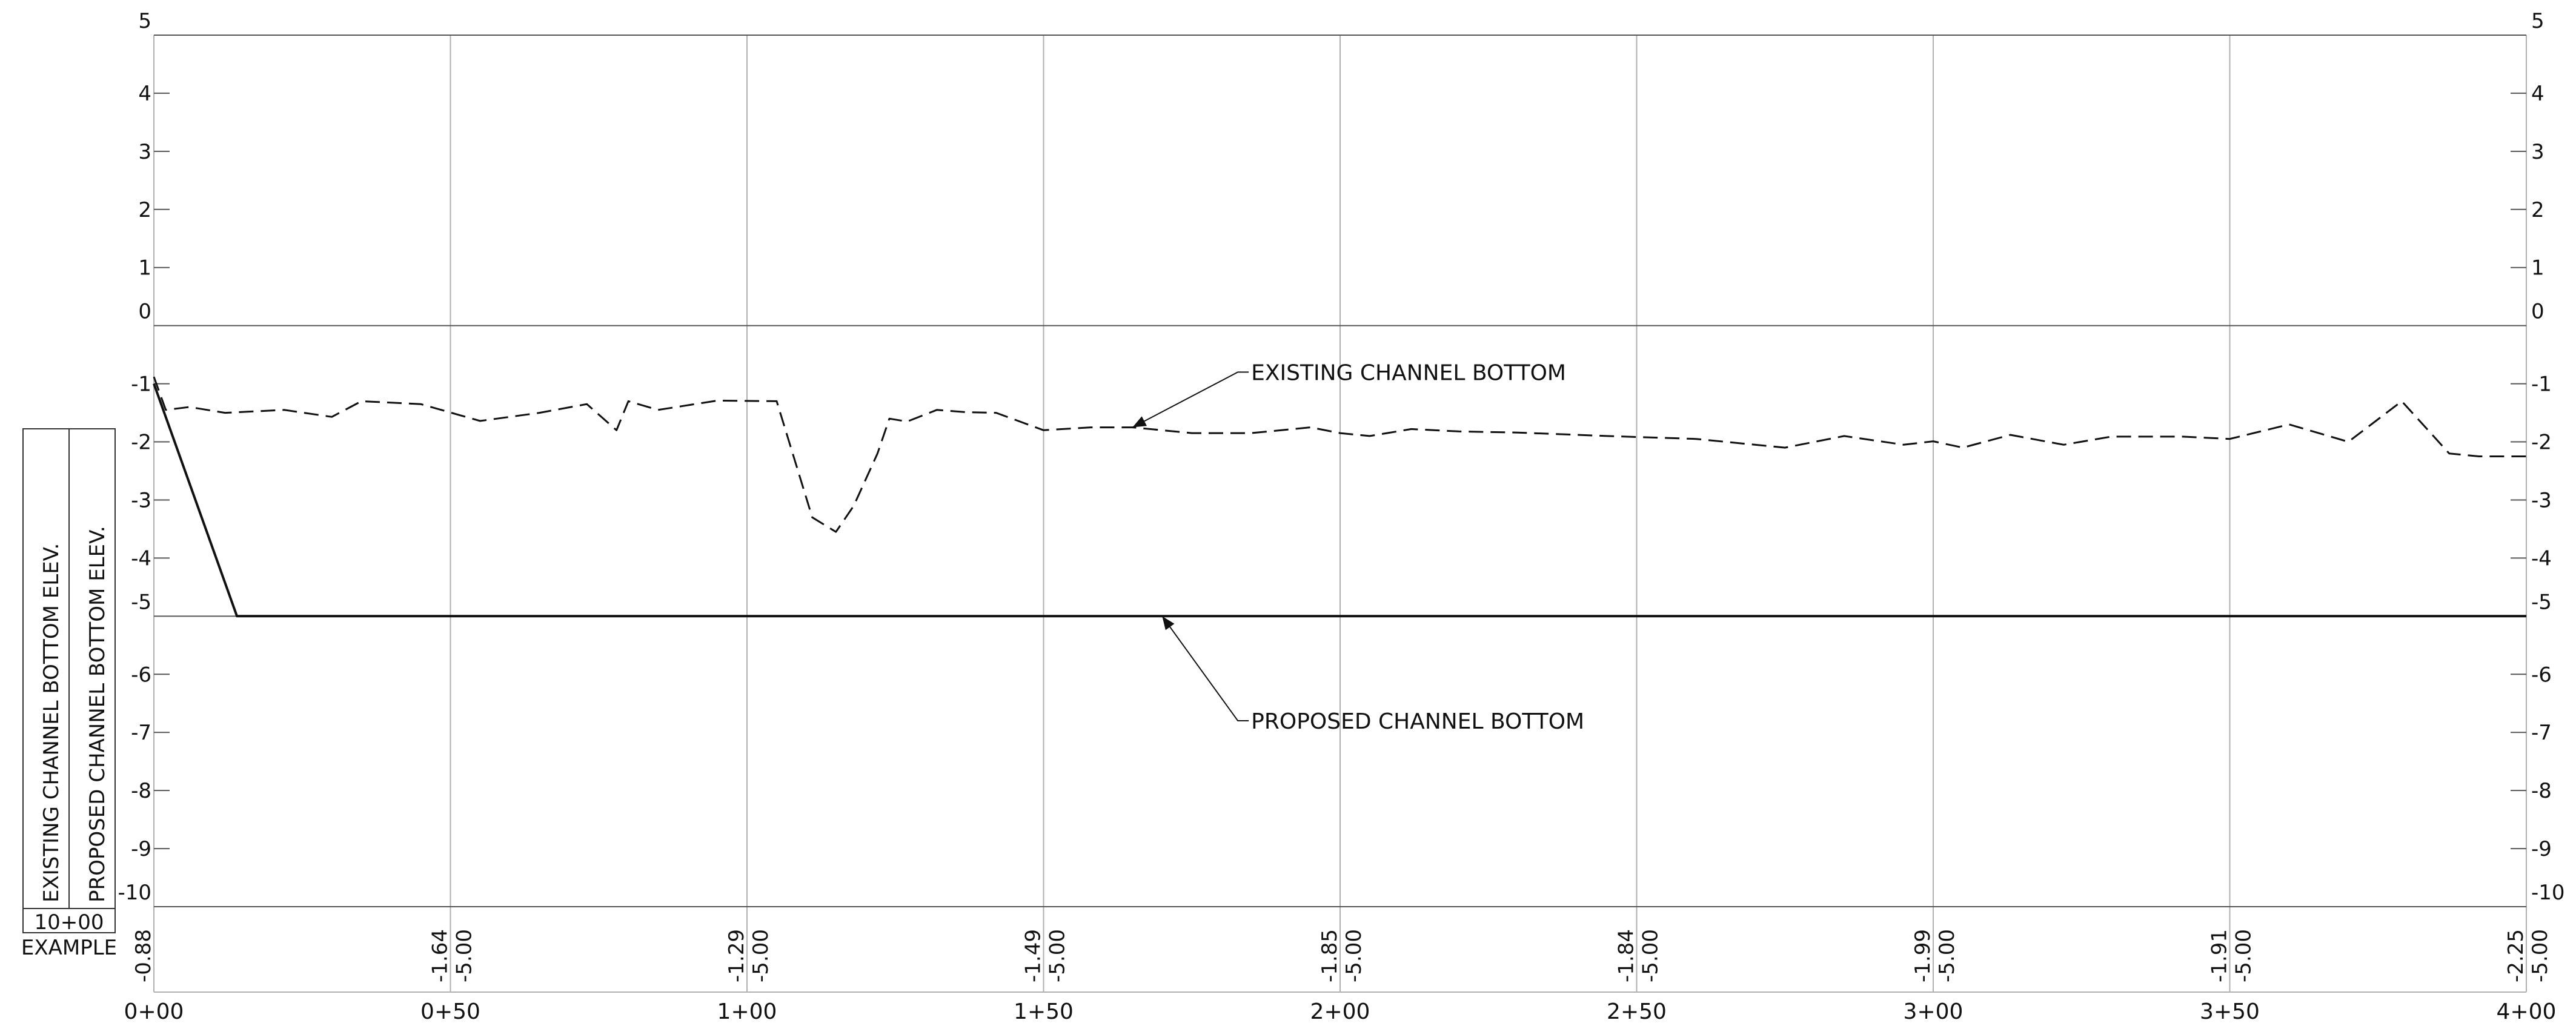 The width and height of the screenshot is (2576, 1026). What do you see at coordinates (2541, 384) in the screenshot?
I see `y-tick-label-right: -1` at bounding box center [2541, 384].